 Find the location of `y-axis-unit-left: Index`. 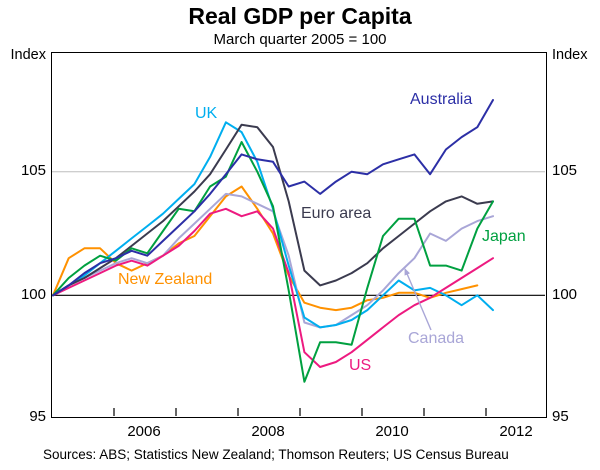

y-axis-unit-left: Index is located at coordinates (28, 55).